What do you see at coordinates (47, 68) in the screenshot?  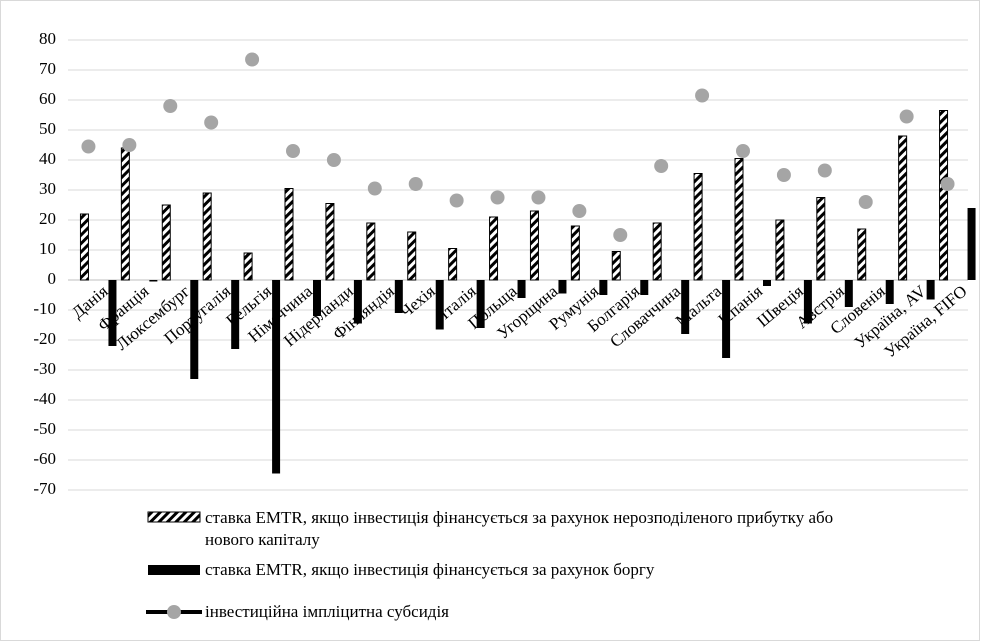 I see `y-tick-label: 70` at bounding box center [47, 68].